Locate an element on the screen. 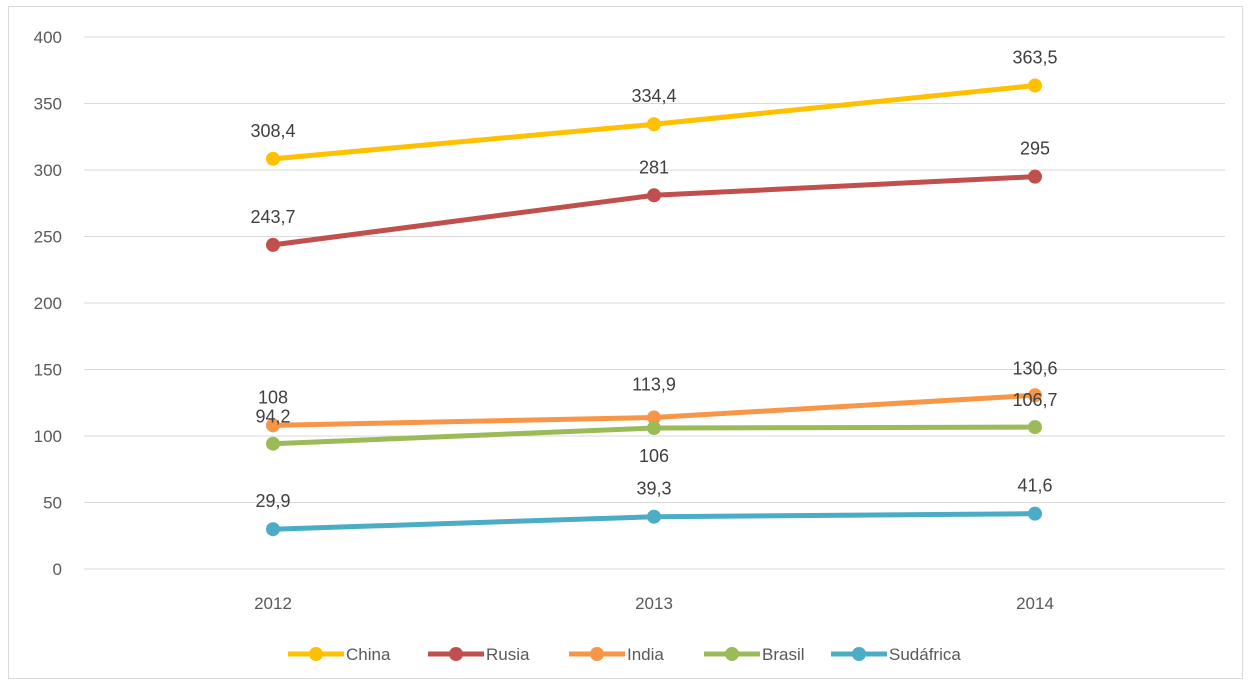 Image resolution: width=1253 pixels, height=687 pixels. series-line-rusia is located at coordinates (654, 211).